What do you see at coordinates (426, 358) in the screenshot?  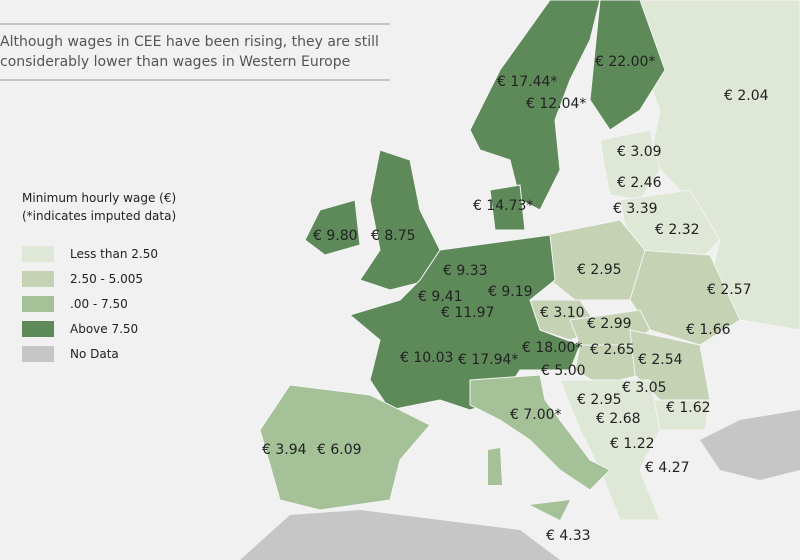 I see `wage-label: € 10.03` at bounding box center [426, 358].